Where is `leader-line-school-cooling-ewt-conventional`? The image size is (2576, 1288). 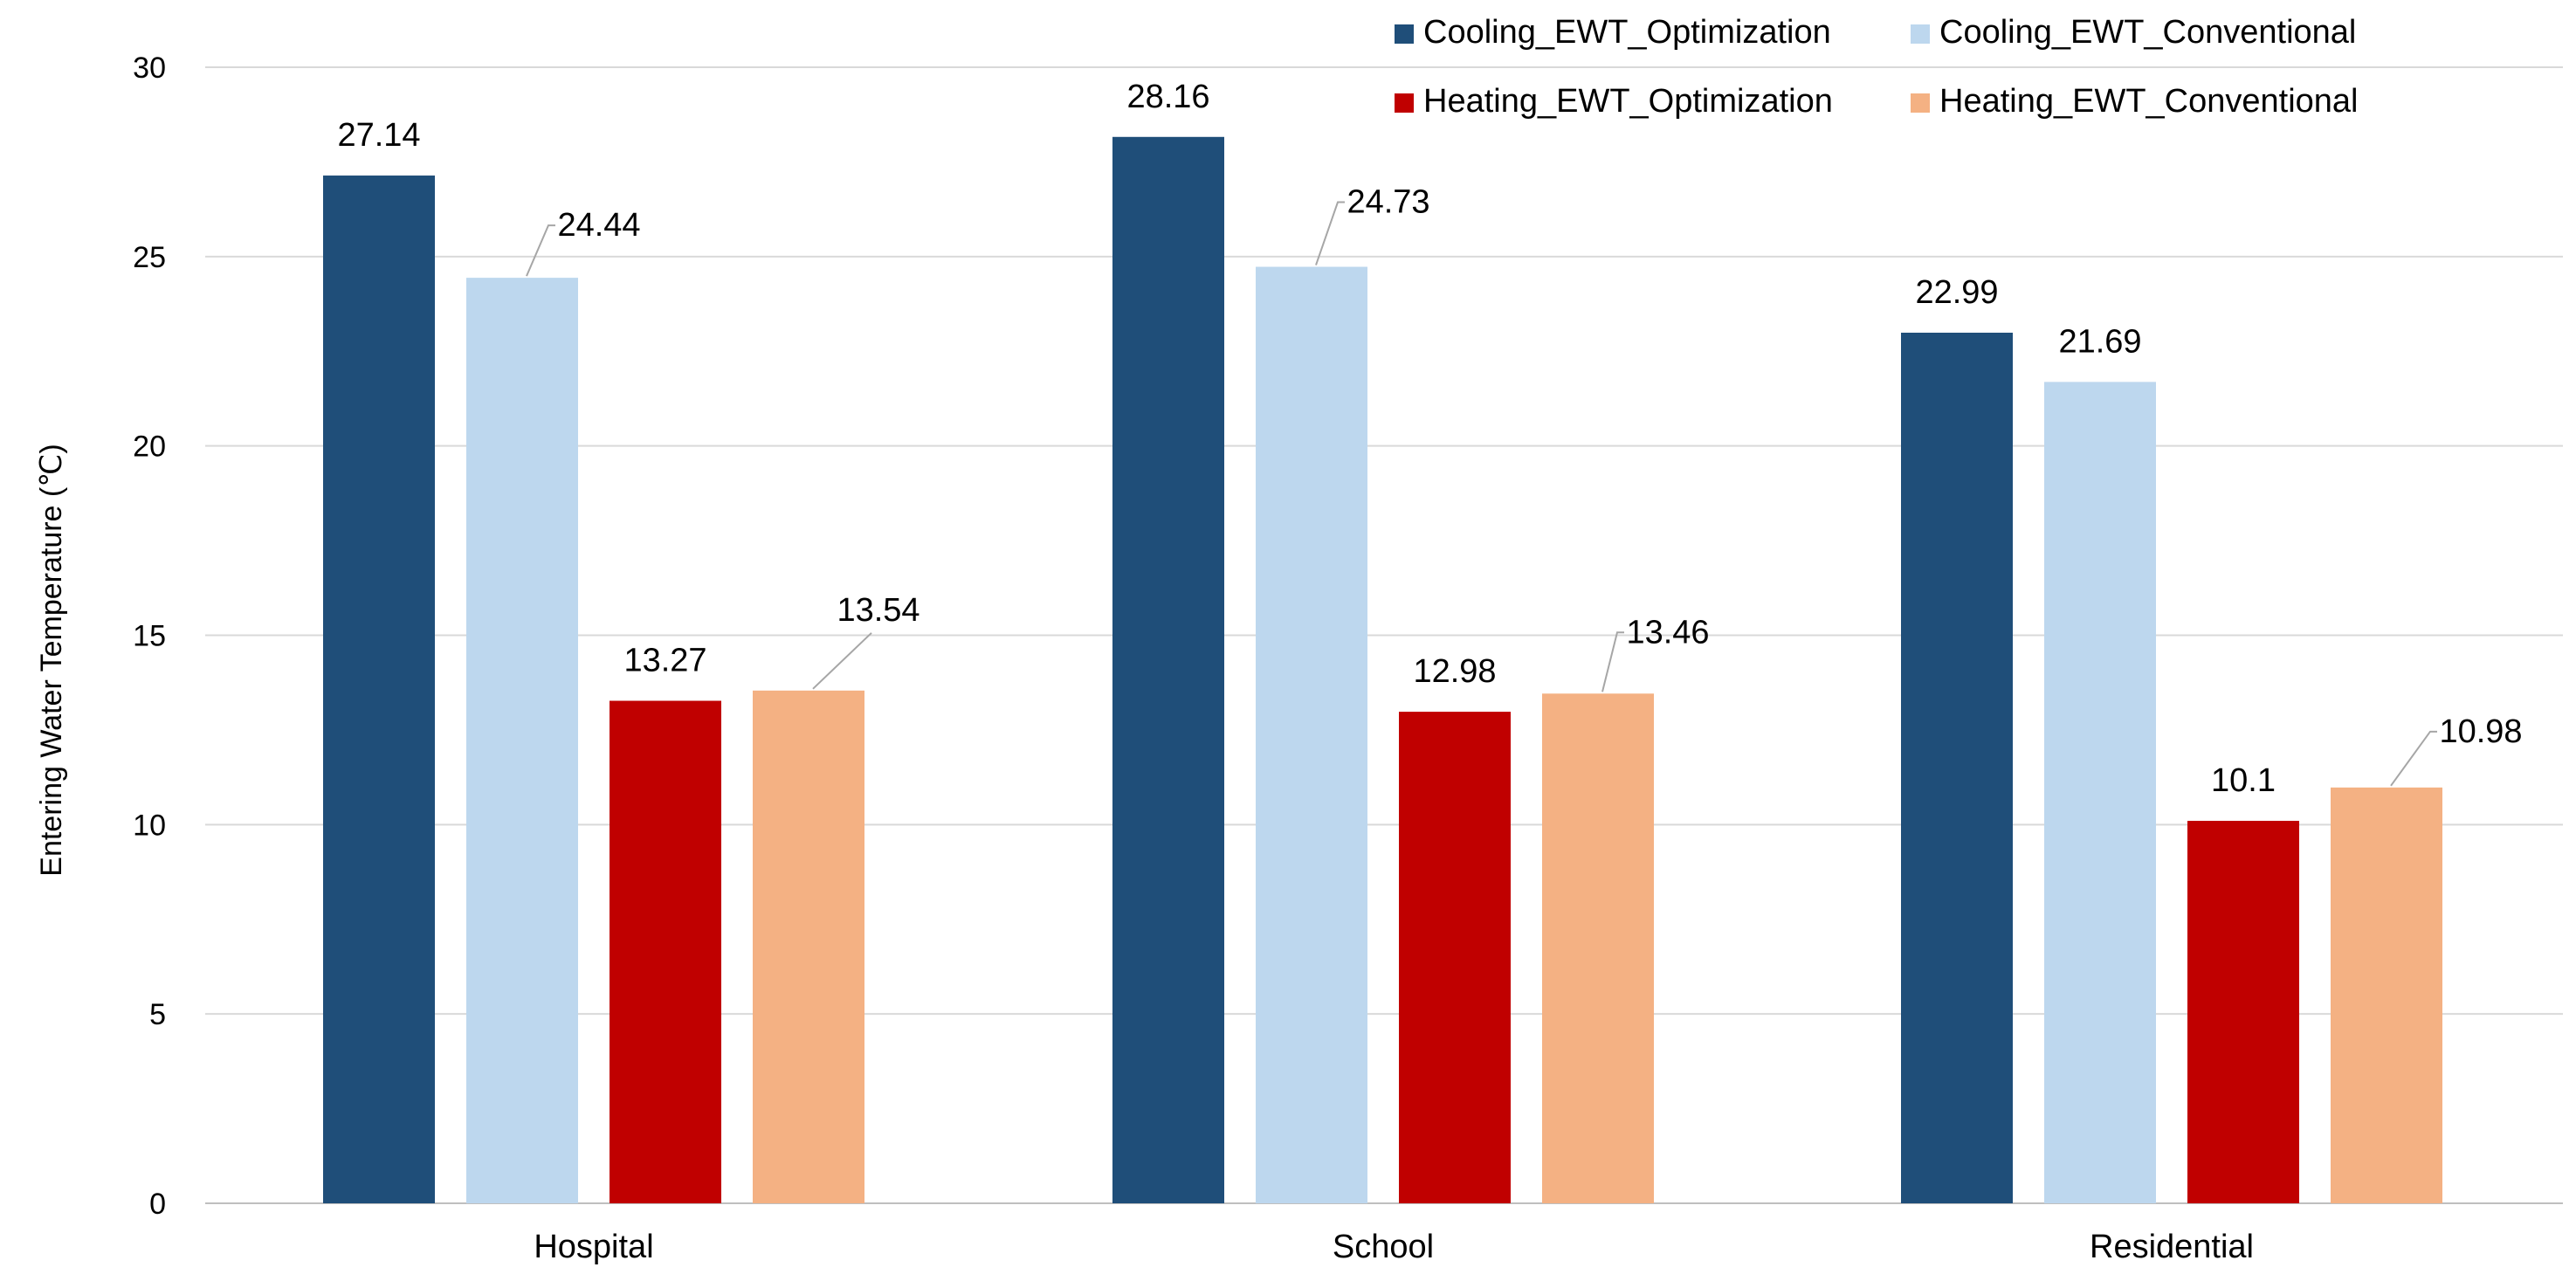
leader-line-school-cooling-ewt-conventional is located at coordinates (1330, 233).